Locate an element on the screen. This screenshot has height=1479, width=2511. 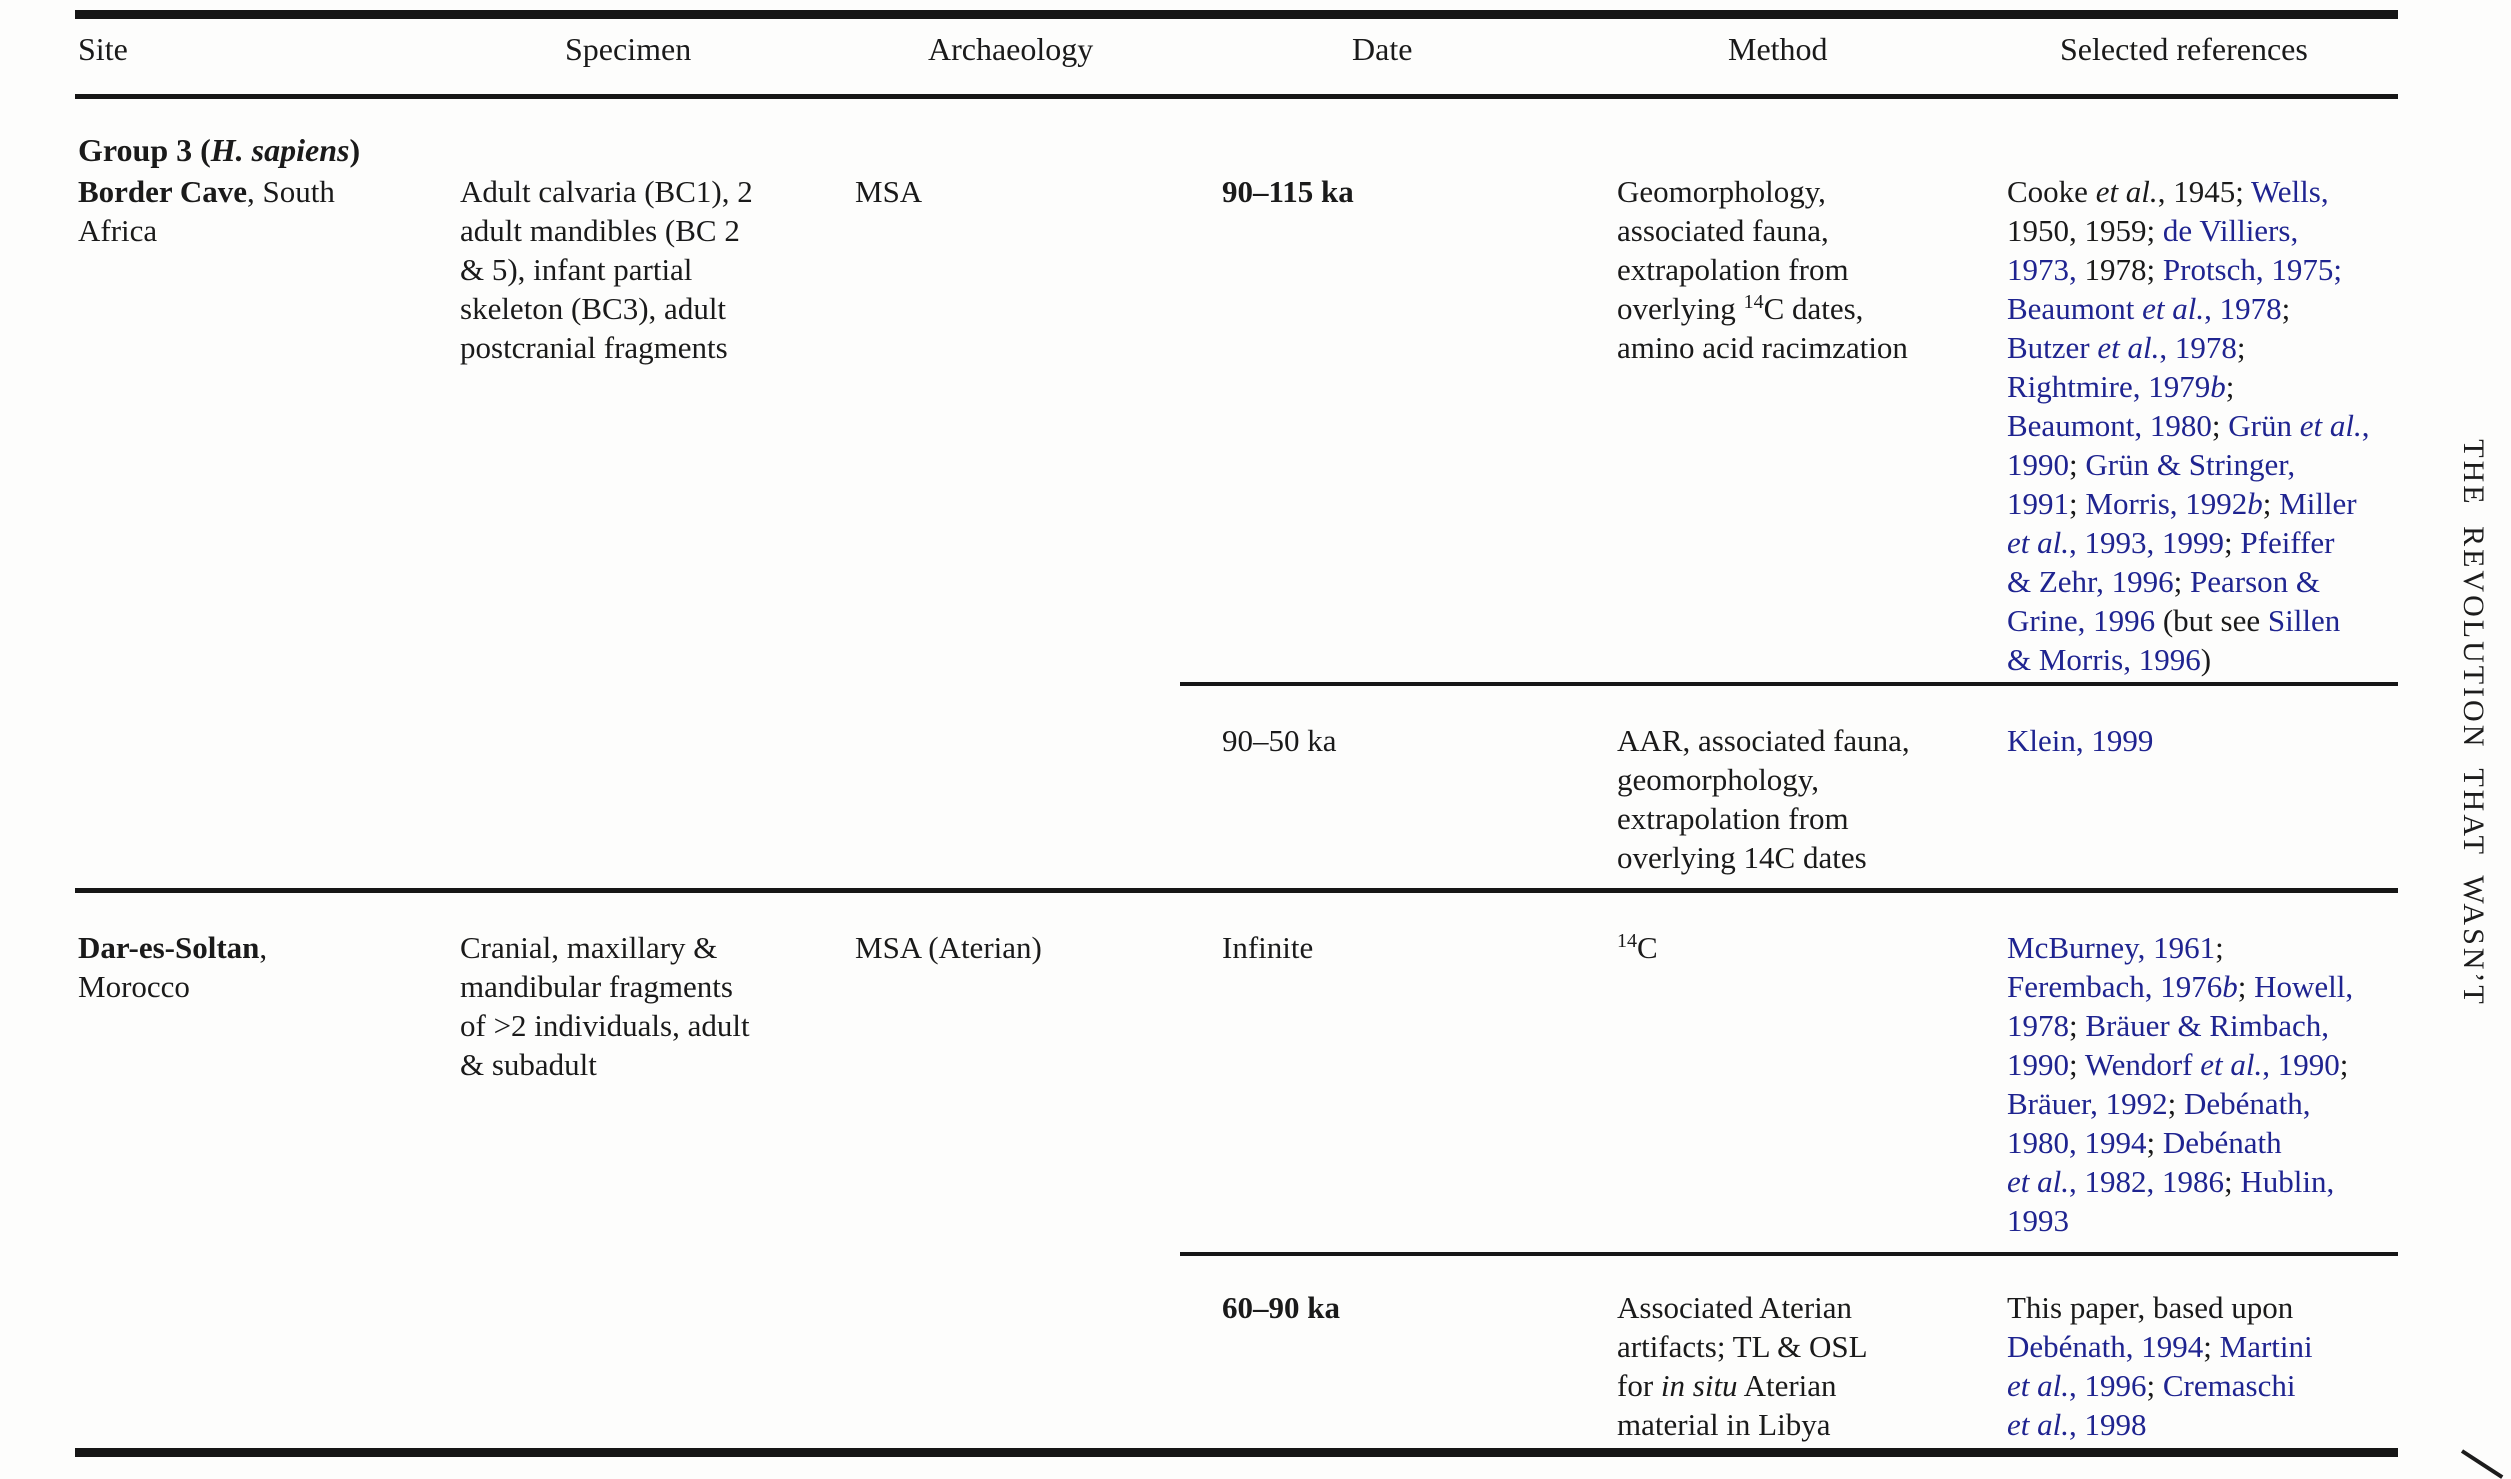
border-cave-subrow-rule is located at coordinates (1789, 684).